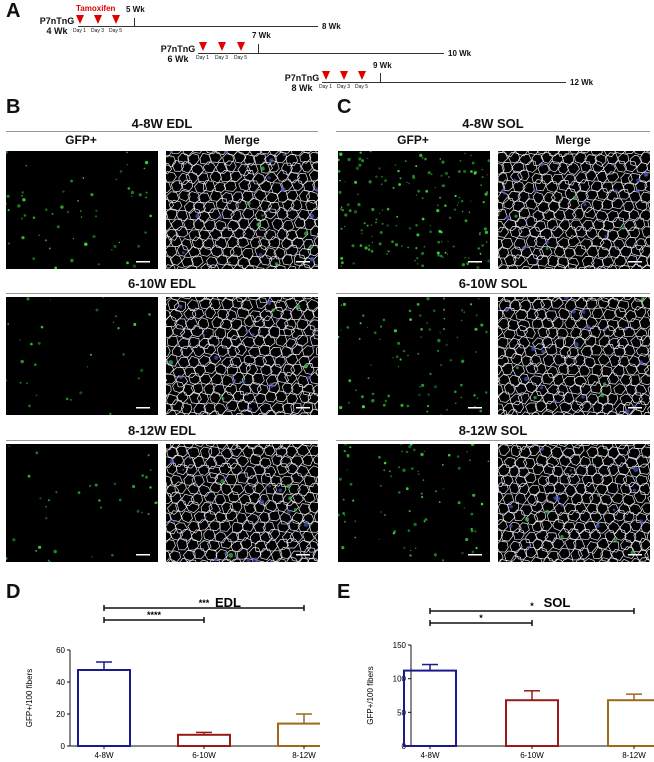 The height and width of the screenshot is (762, 654). What do you see at coordinates (63, 746) in the screenshot?
I see `y-tick-label: 0` at bounding box center [63, 746].